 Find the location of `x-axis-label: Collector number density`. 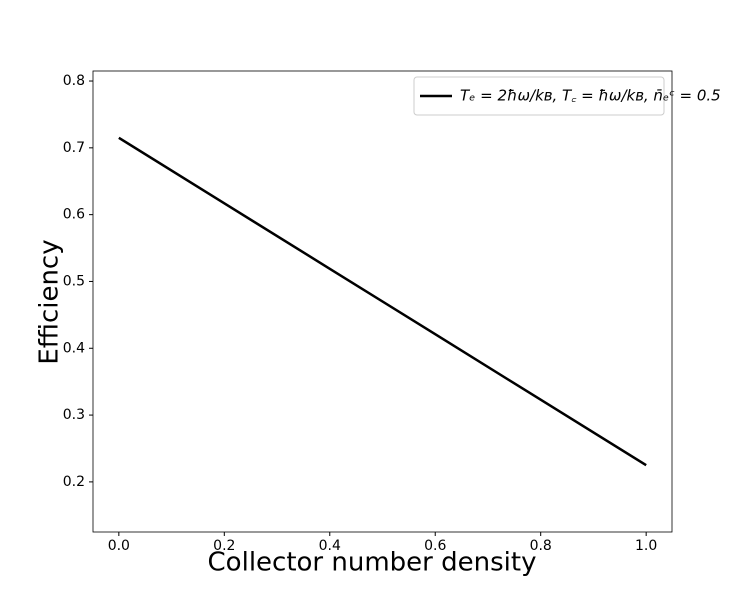

x-axis-label: Collector number density is located at coordinates (372, 563).